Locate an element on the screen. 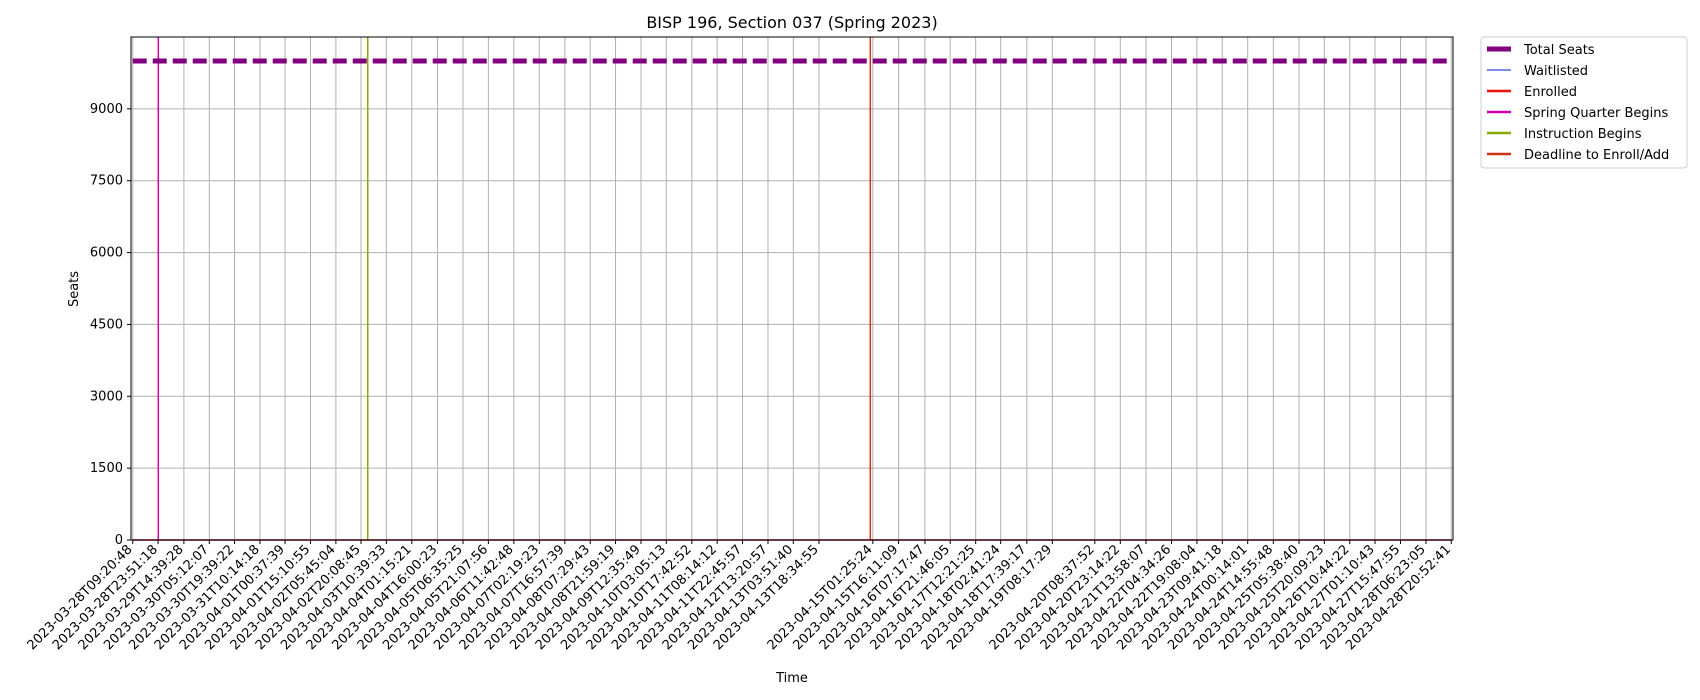 This screenshot has width=1700, height=700. y-tick-label: 4500 is located at coordinates (106, 324).